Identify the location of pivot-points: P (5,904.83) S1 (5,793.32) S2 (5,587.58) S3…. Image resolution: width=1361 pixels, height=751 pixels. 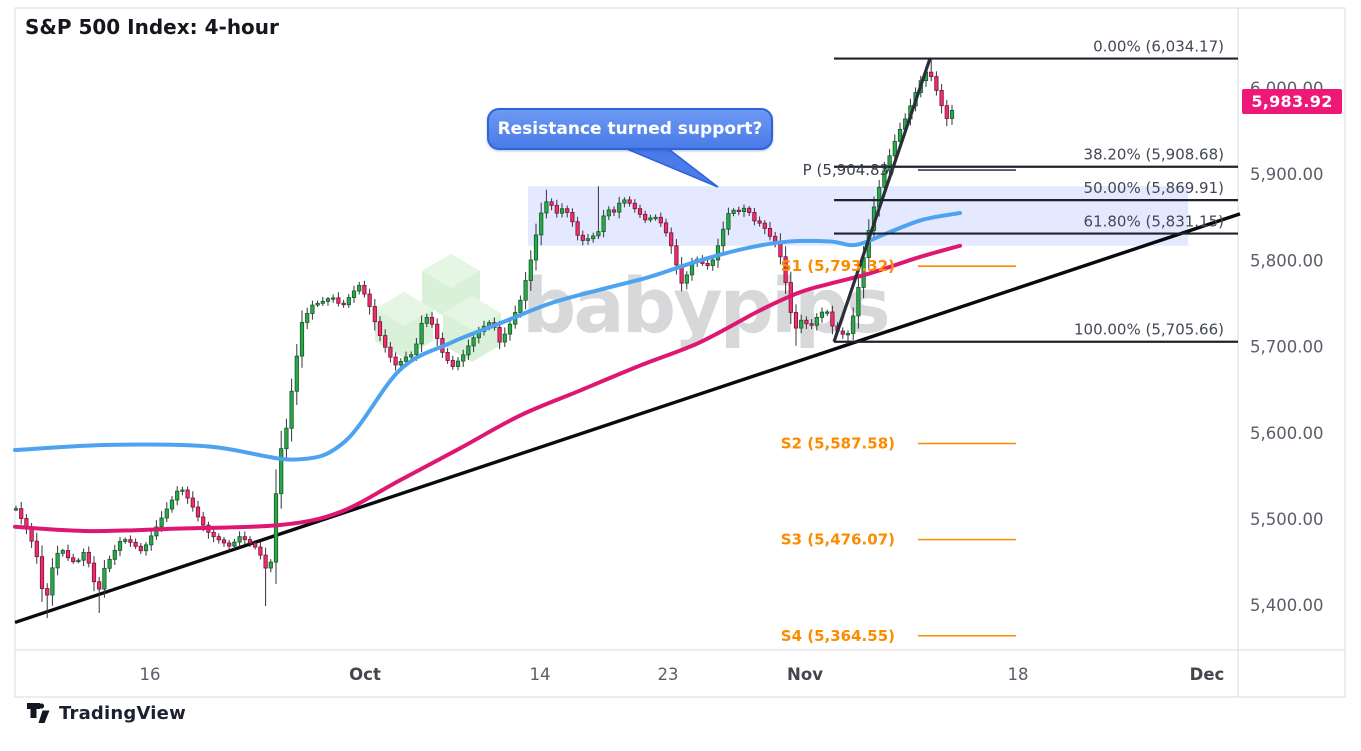
(898, 403).